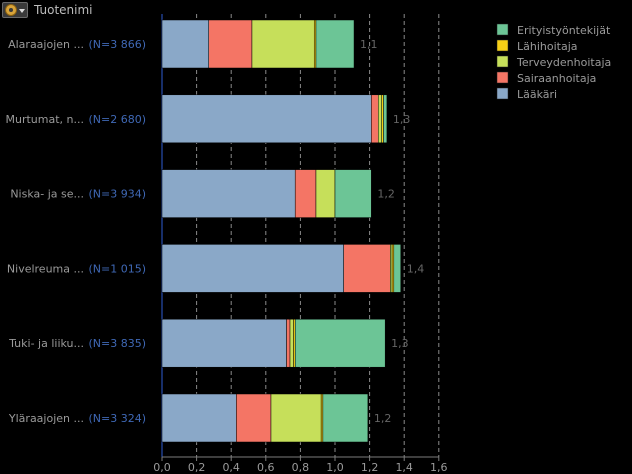 The image size is (632, 474). Describe the element at coordinates (316, 10) in the screenshot. I see `report-header: Tuotenimi` at that location.